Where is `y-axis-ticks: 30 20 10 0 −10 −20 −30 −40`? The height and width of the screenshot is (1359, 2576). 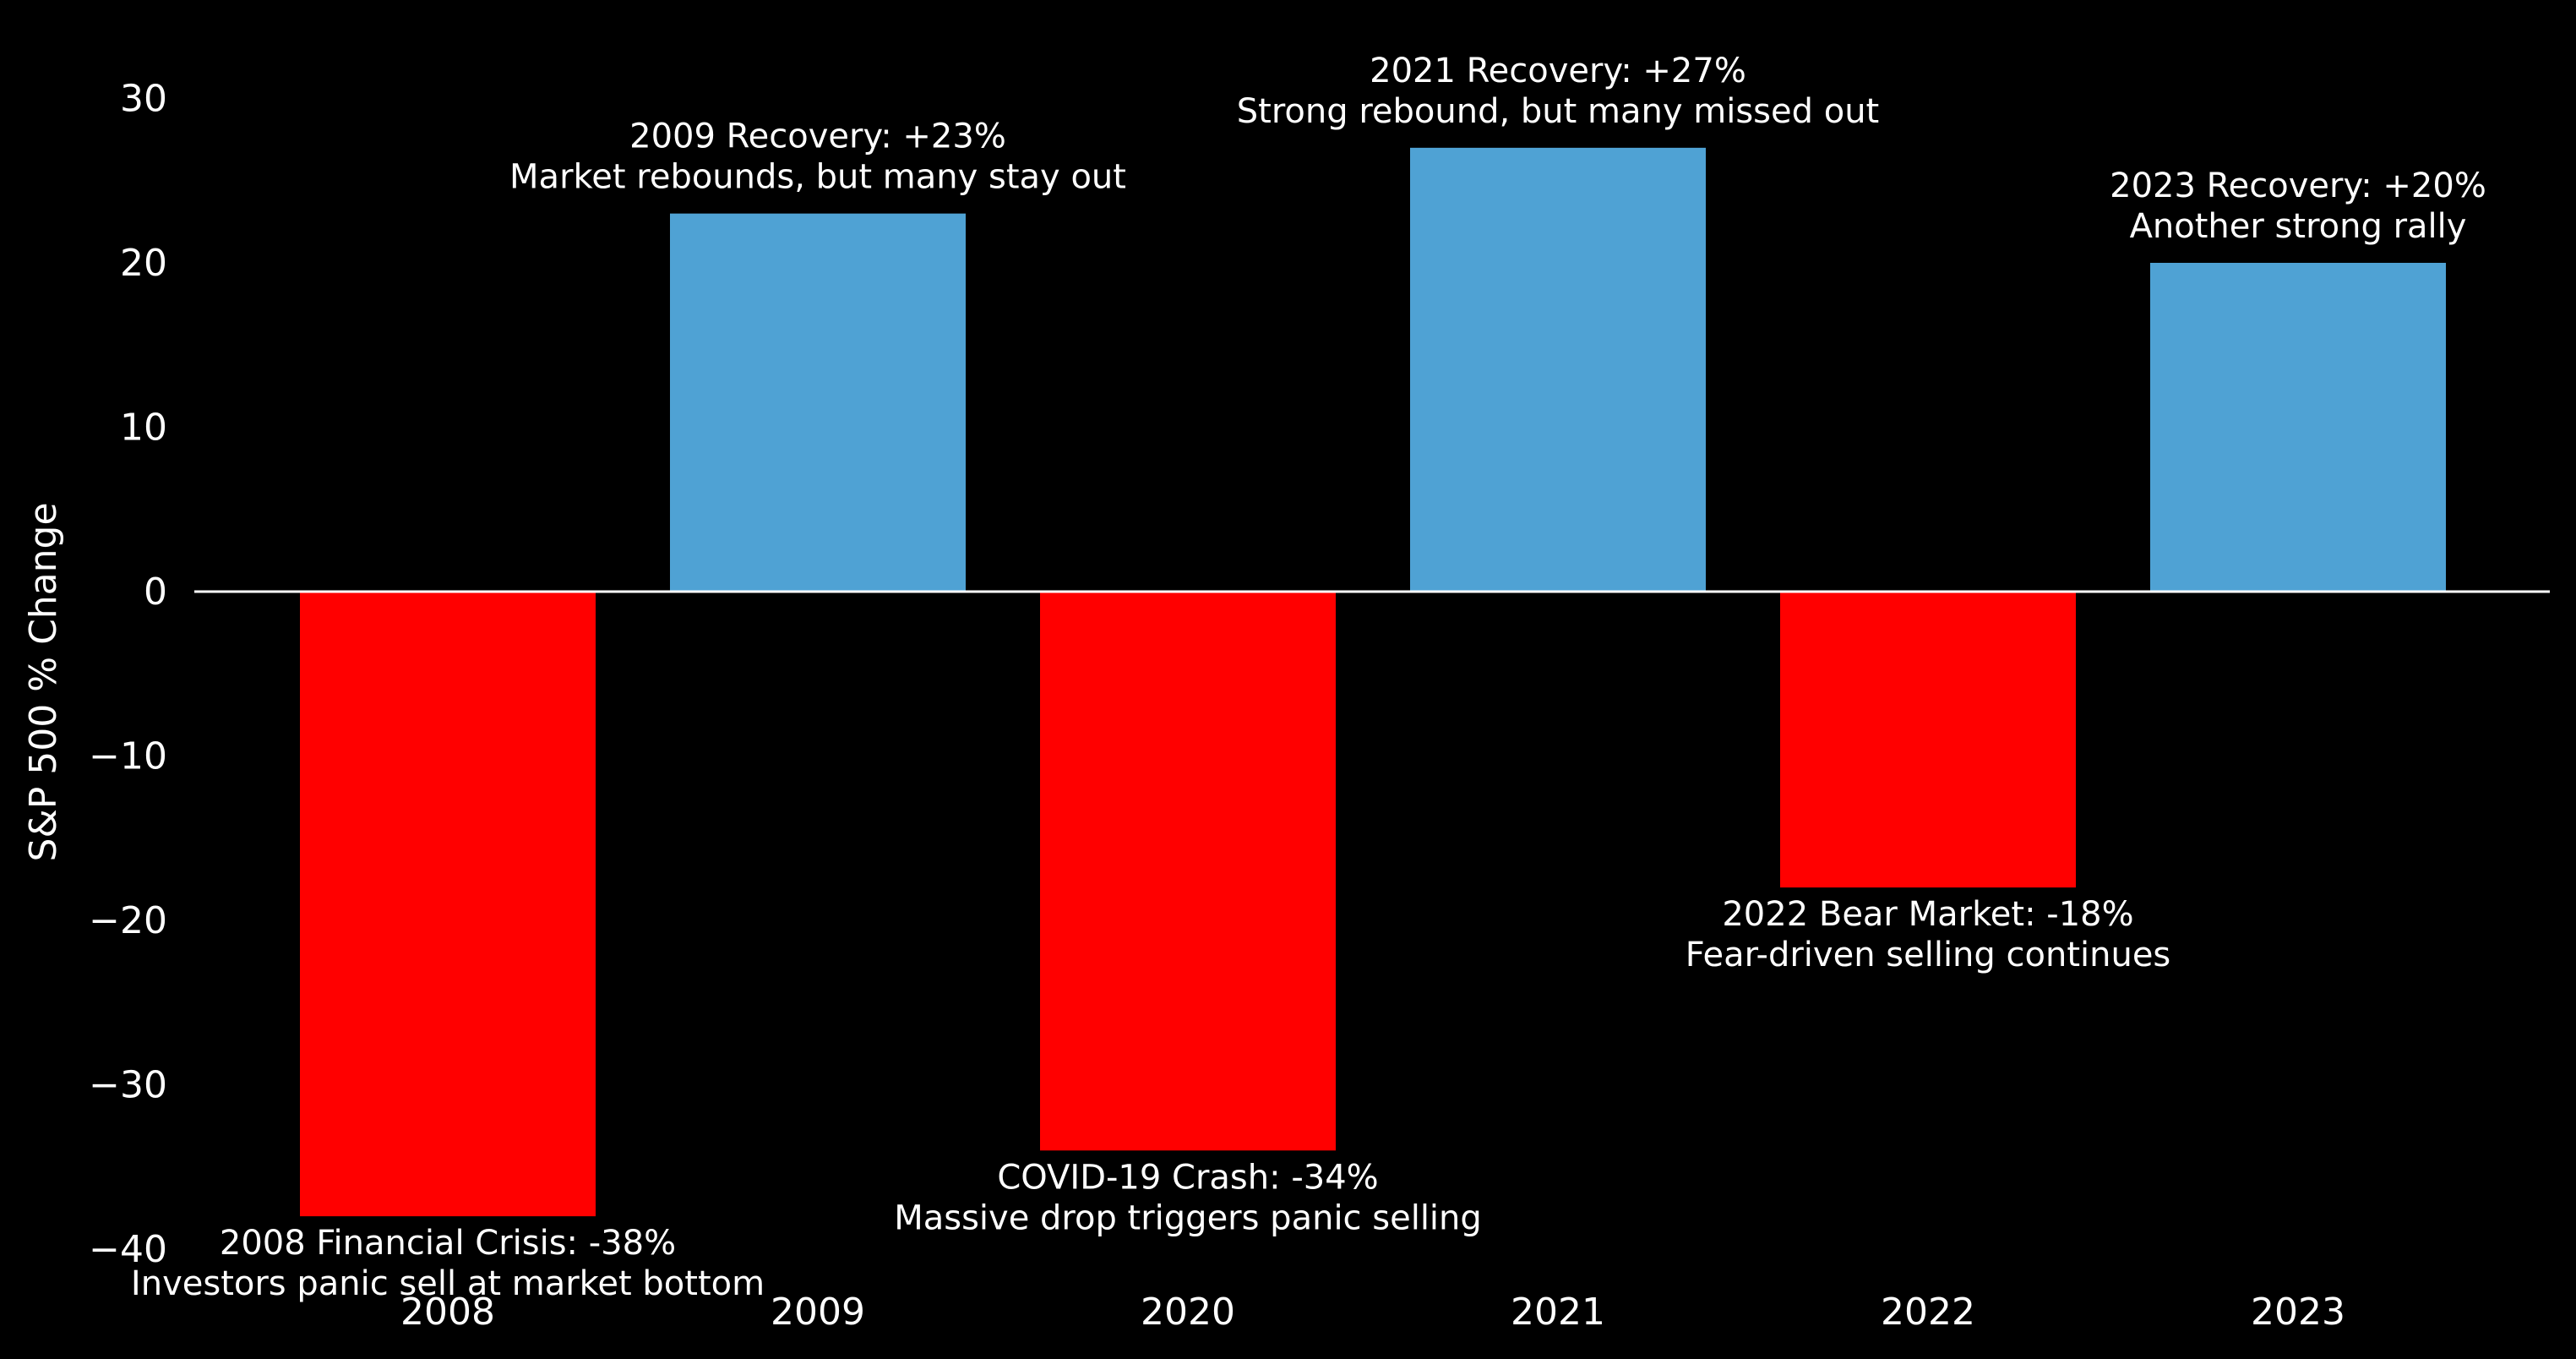
y-axis-ticks: 30 20 10 0 −10 −20 −30 −40 is located at coordinates (128, 675).